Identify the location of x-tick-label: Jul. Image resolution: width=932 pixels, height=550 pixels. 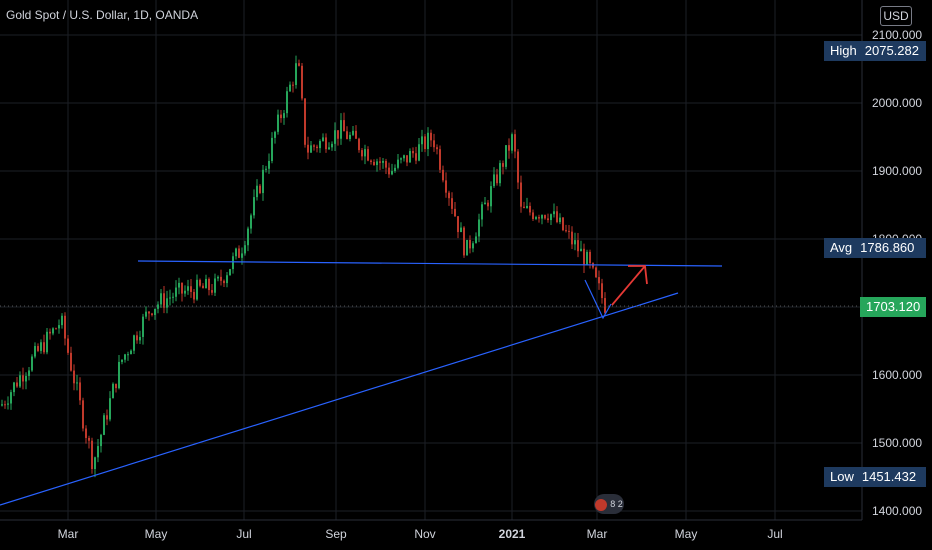
(774, 534).